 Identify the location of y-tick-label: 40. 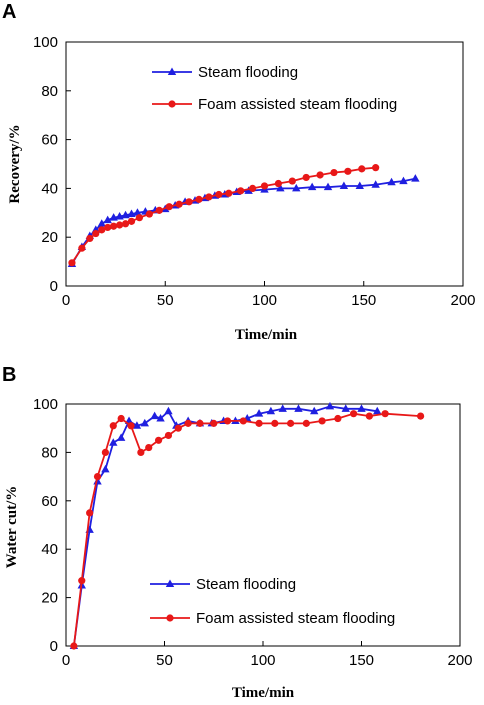
(49, 188).